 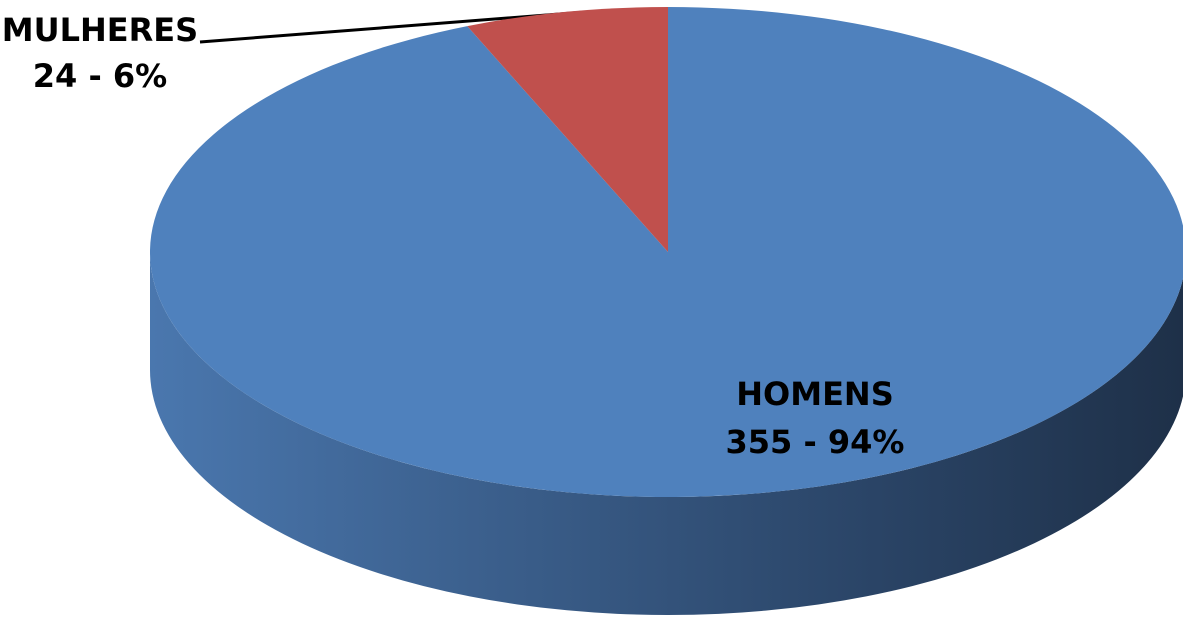 I want to click on slice-label: HOMENS, so click(x=815, y=394).